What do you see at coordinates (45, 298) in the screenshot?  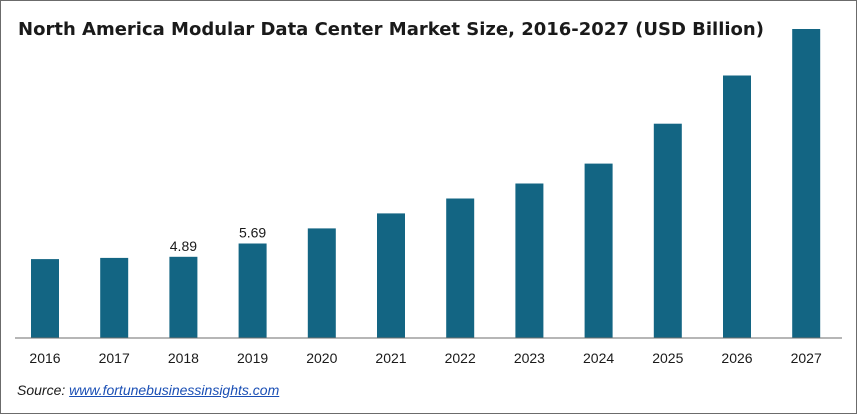 I see `bar-2016` at bounding box center [45, 298].